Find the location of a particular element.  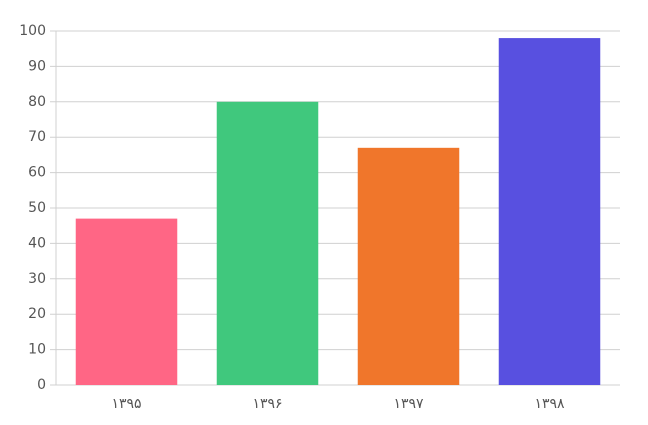

x-tick-label: ۱۳۹۵ is located at coordinates (126, 404).